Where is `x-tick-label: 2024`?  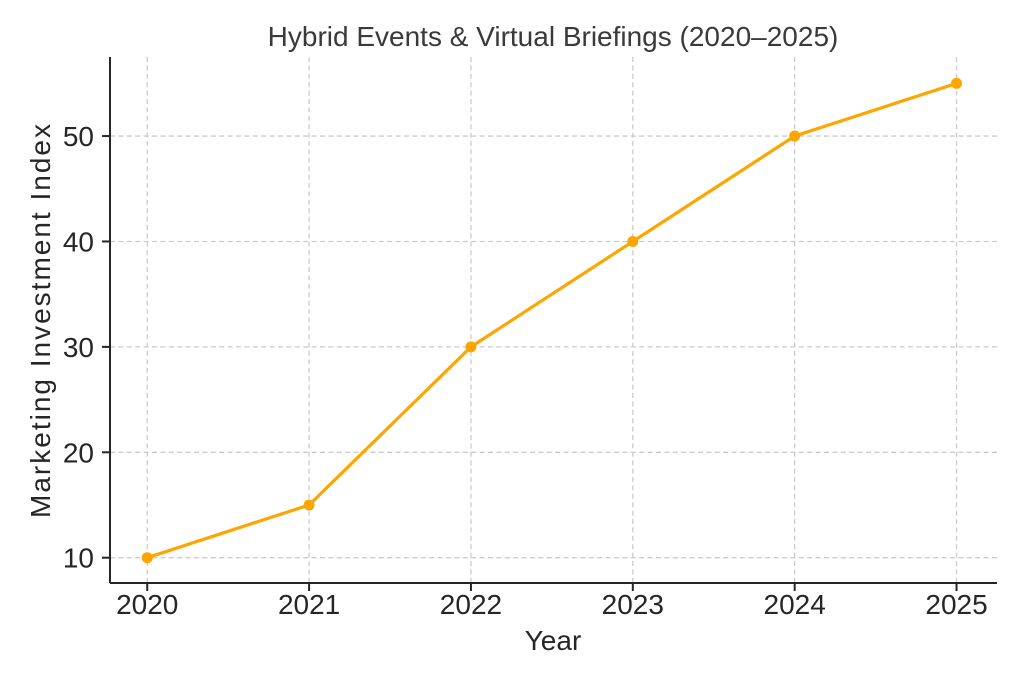
x-tick-label: 2024 is located at coordinates (795, 604).